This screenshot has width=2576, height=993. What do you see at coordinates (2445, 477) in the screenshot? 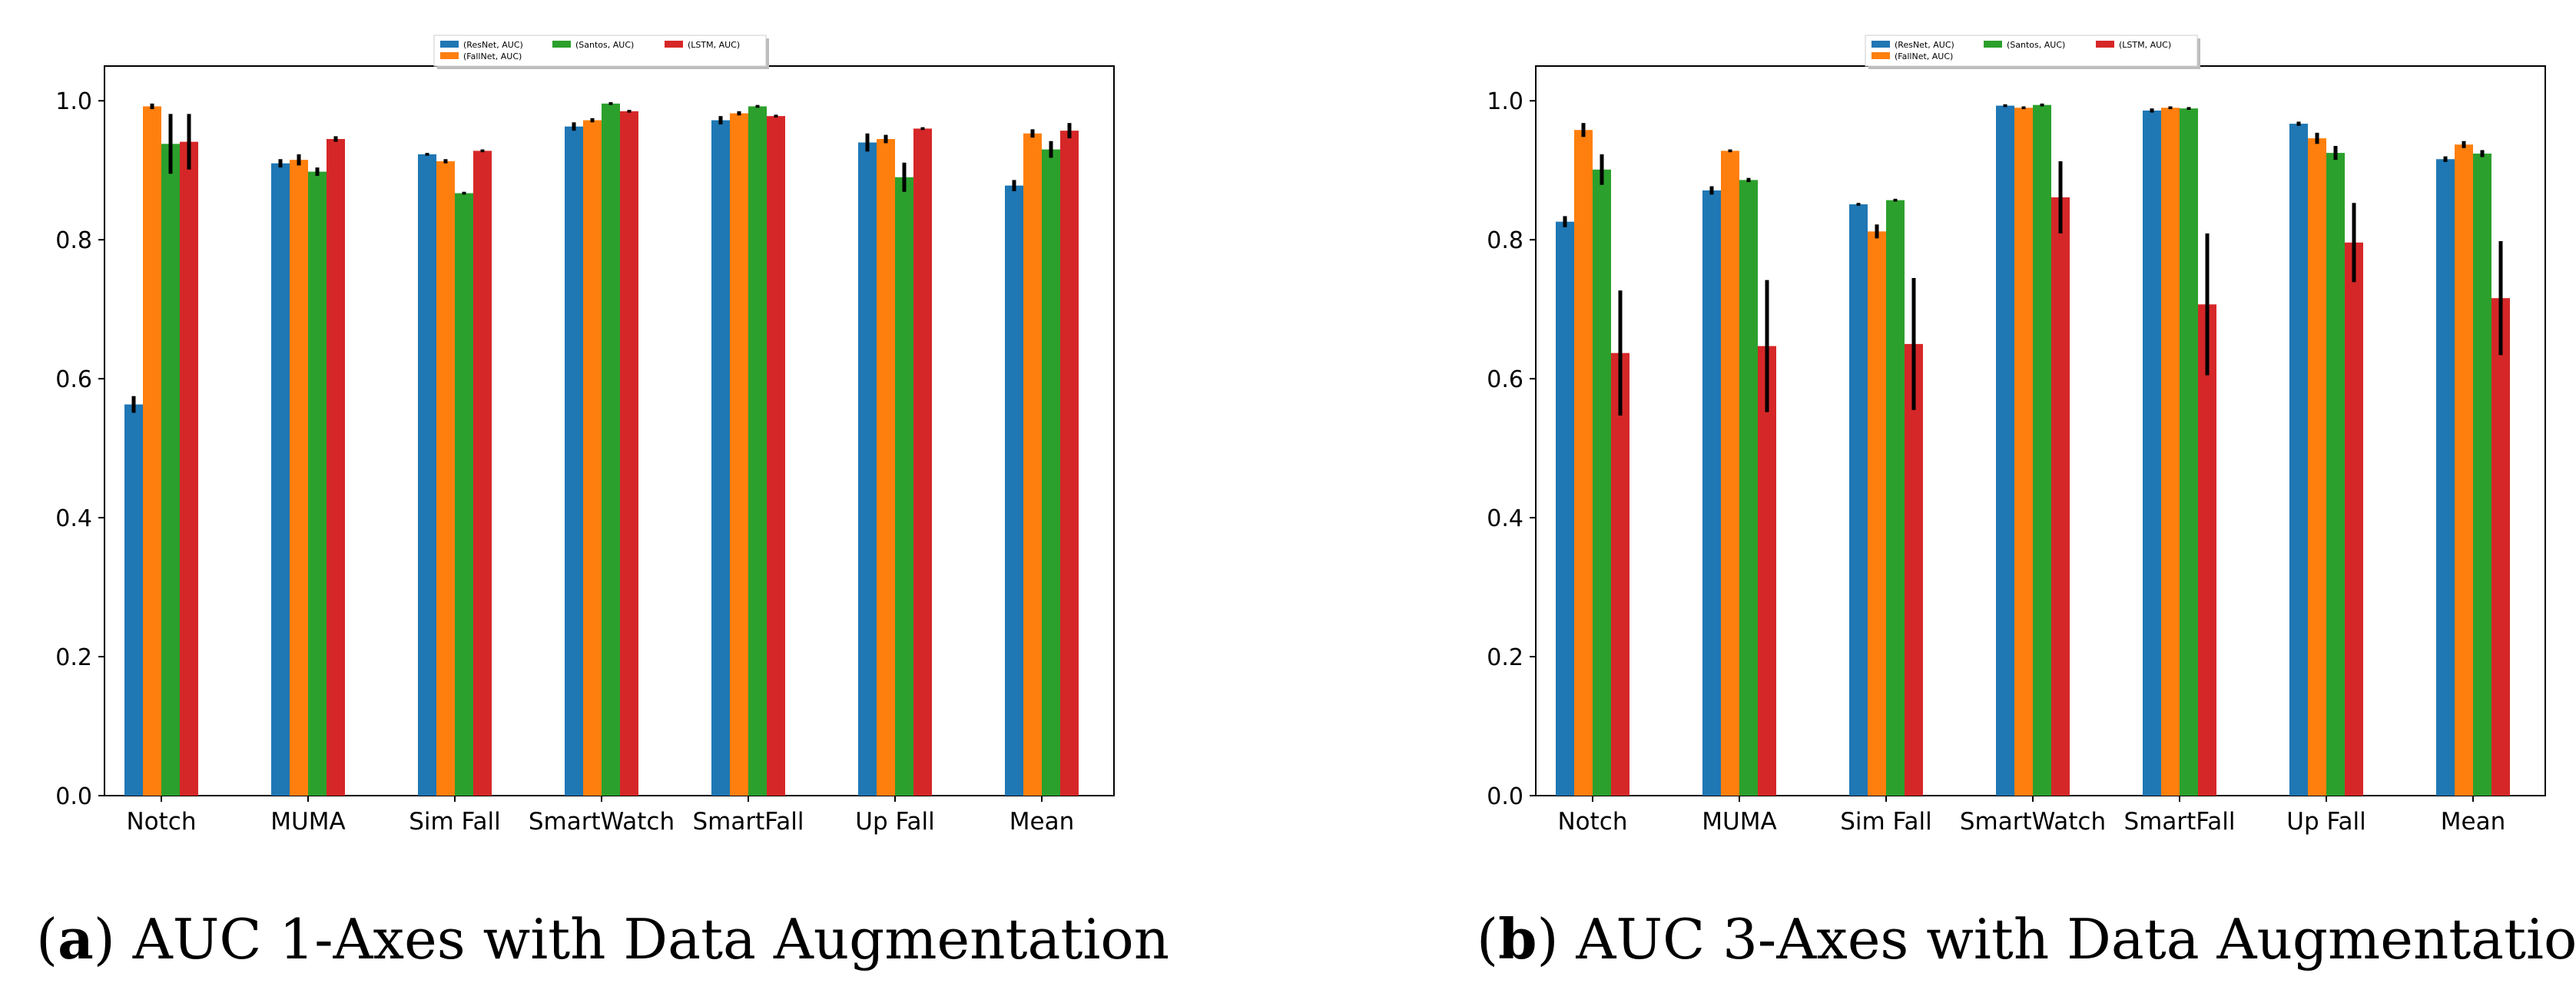
I see `bar-resnet-mean` at bounding box center [2445, 477].